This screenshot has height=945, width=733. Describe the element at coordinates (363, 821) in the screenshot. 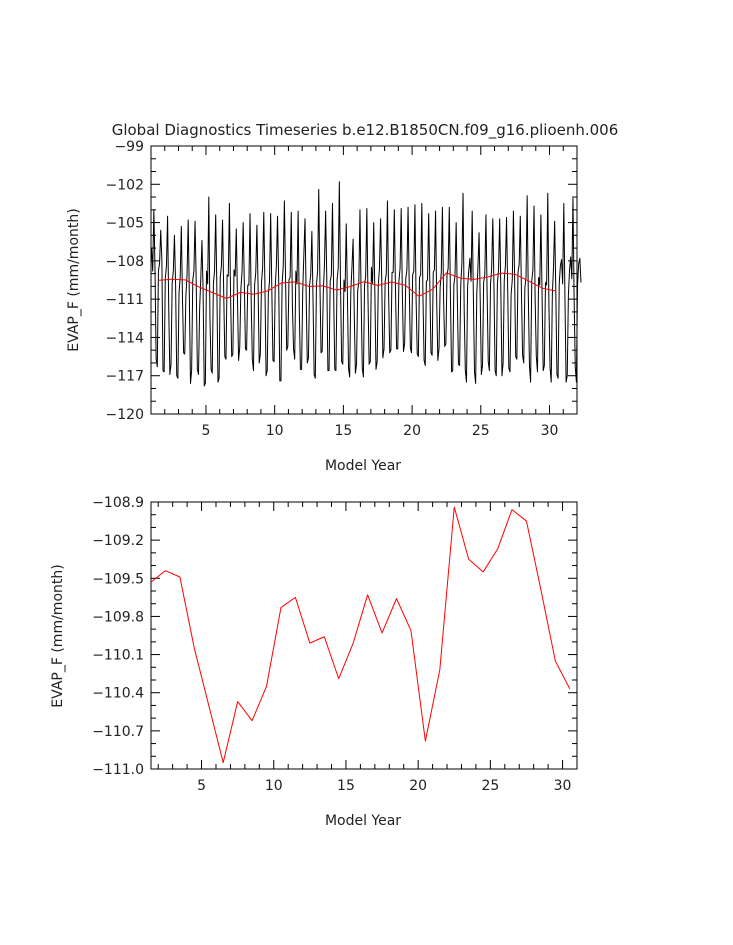

I see `bottom-x-axis-label: Model Year` at that location.